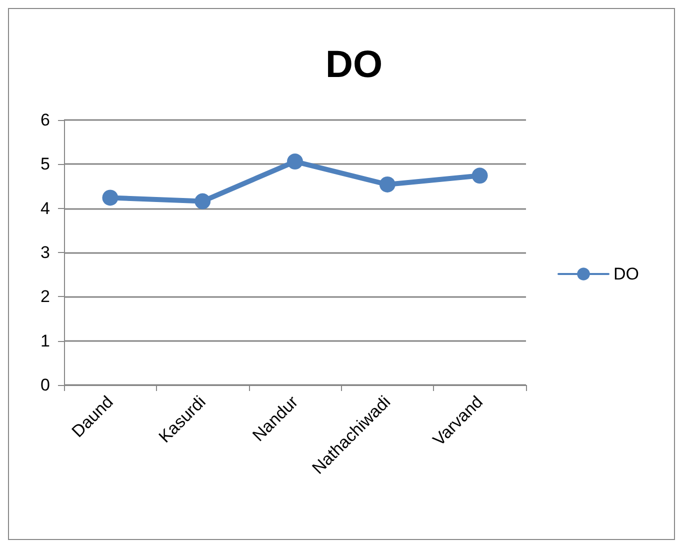 Image resolution: width=683 pixels, height=548 pixels. Describe the element at coordinates (626, 274) in the screenshot. I see `legend-label: DO` at that location.